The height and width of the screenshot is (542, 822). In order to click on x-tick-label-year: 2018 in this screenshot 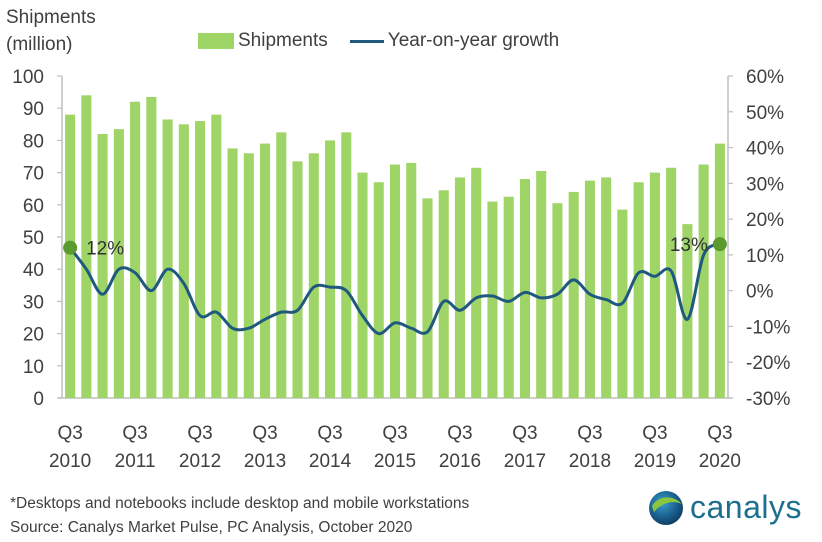, I will do `click(590, 461)`.